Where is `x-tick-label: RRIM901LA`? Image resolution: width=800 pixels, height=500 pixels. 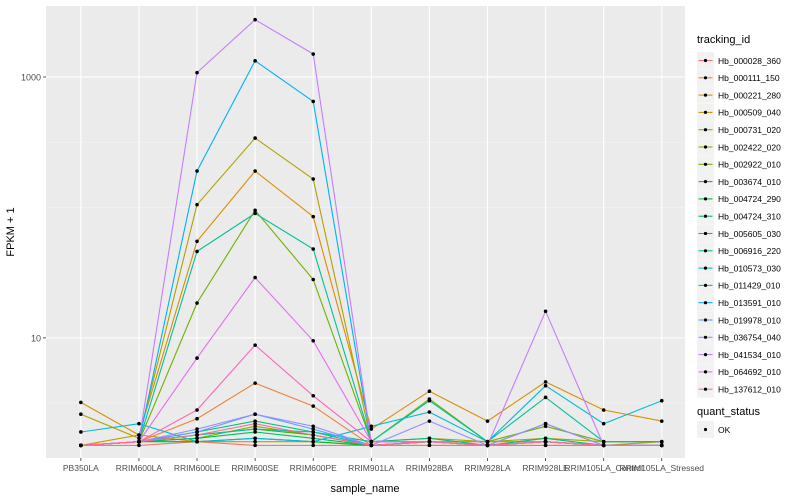 x-tick-label: RRIM901LA is located at coordinates (371, 468).